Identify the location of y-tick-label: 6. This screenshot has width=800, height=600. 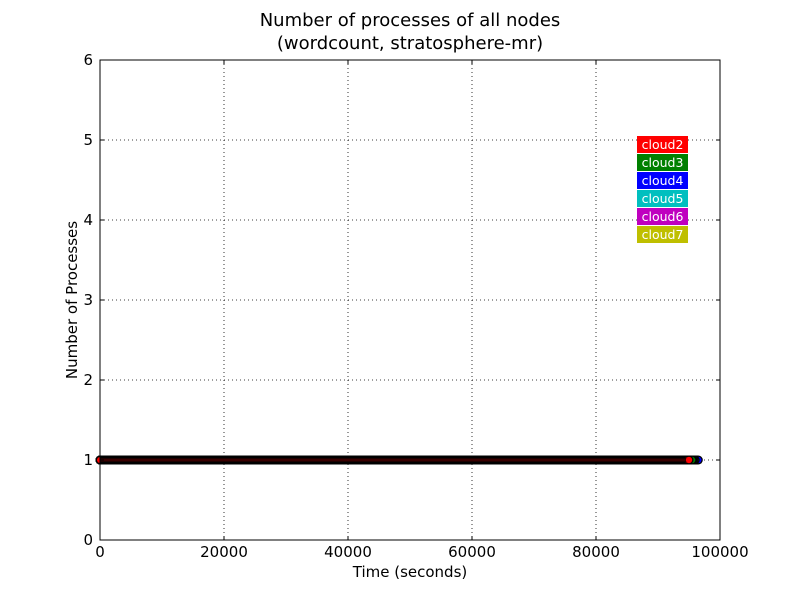
(88, 60).